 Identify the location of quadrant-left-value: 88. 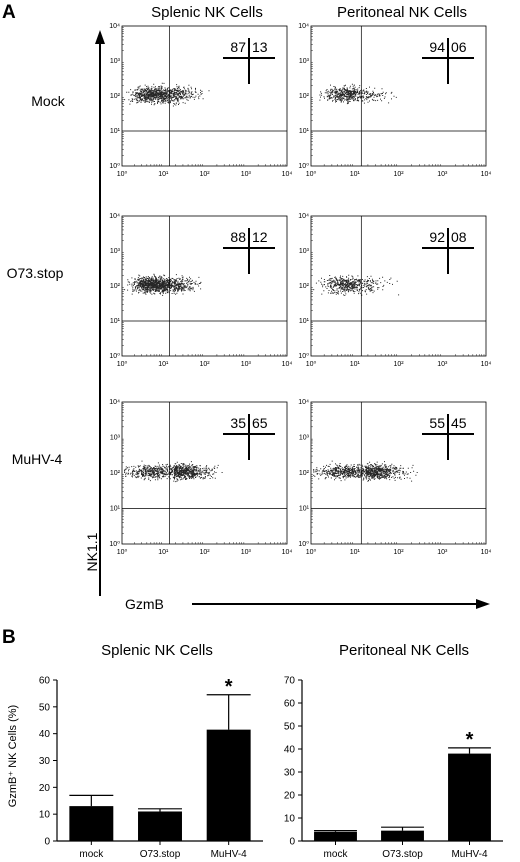
(238, 237).